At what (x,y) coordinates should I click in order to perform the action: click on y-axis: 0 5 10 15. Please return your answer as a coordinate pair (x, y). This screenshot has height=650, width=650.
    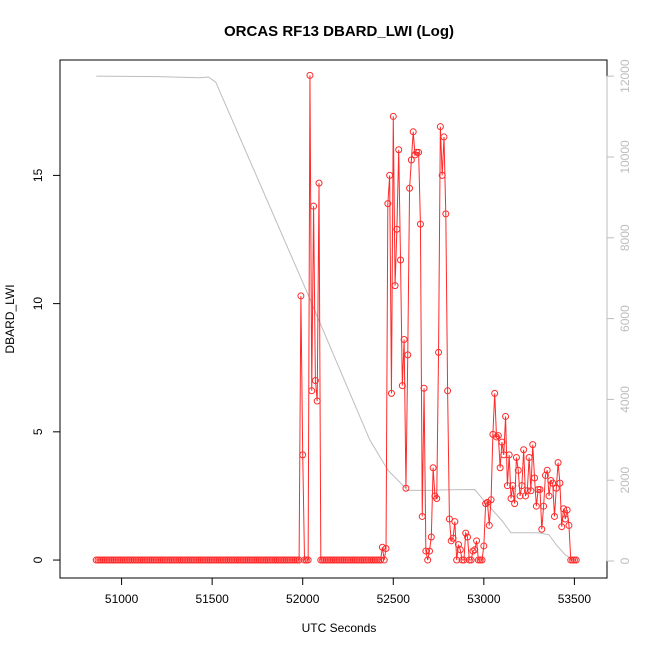
    Looking at the image, I should click on (46, 365).